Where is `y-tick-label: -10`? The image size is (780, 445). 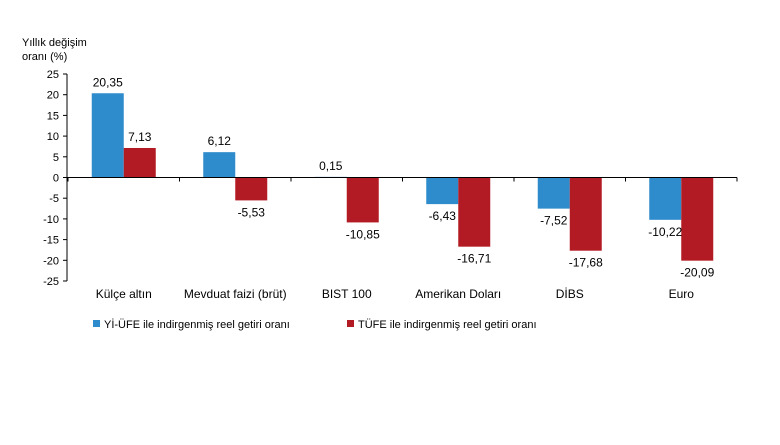
y-tick-label: -10 is located at coordinates (51, 220).